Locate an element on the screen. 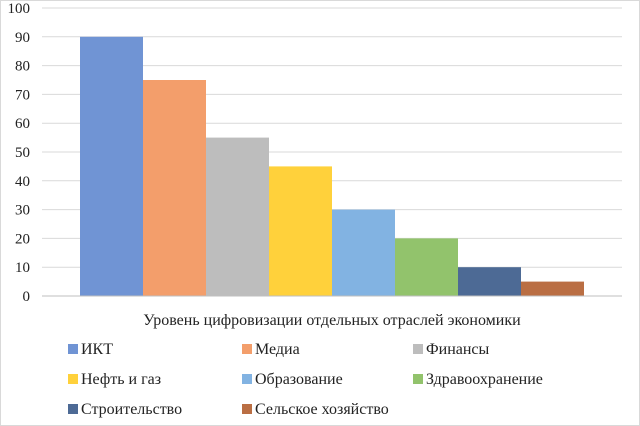 The width and height of the screenshot is (640, 426). legend-item: Образование is located at coordinates (292, 379).